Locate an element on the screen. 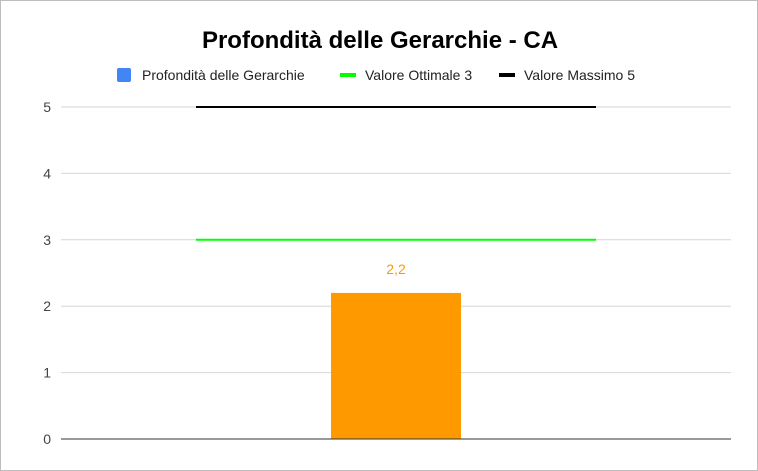 This screenshot has width=758, height=471. y-axis-ticks: 0 1 2 3 4 5 is located at coordinates (47, 273).